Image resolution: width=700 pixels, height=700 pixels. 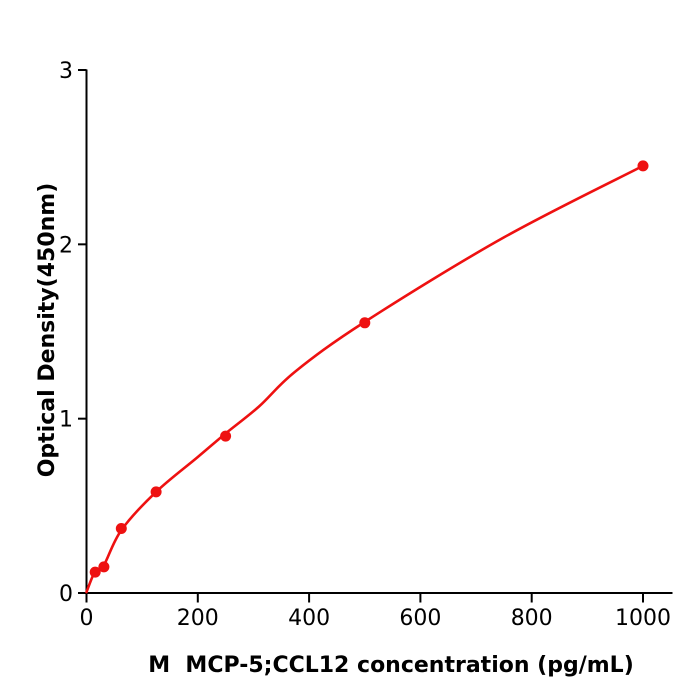 What do you see at coordinates (643, 618) in the screenshot?
I see `x-tick-label: 1000` at bounding box center [643, 618].